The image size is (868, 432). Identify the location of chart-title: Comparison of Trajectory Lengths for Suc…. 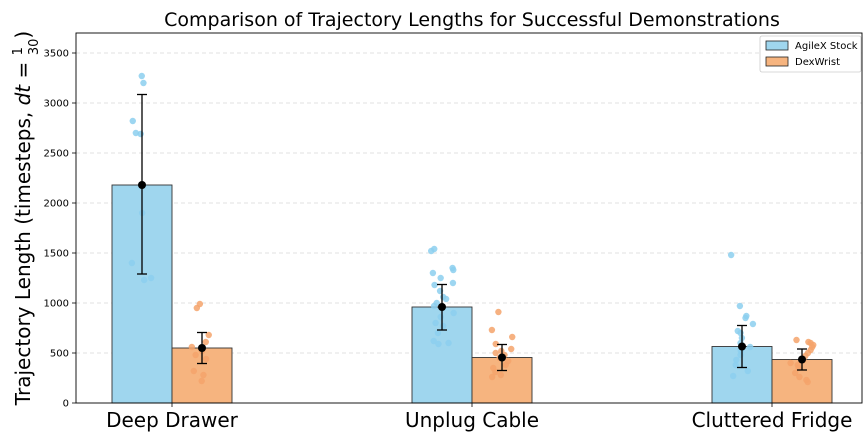
(472, 20).